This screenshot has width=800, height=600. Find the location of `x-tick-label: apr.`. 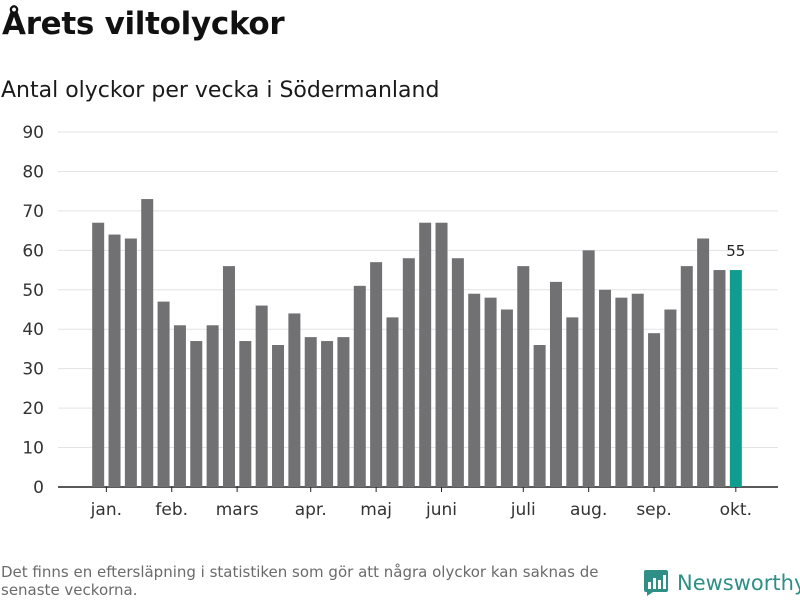

x-tick-label: apr. is located at coordinates (311, 510).